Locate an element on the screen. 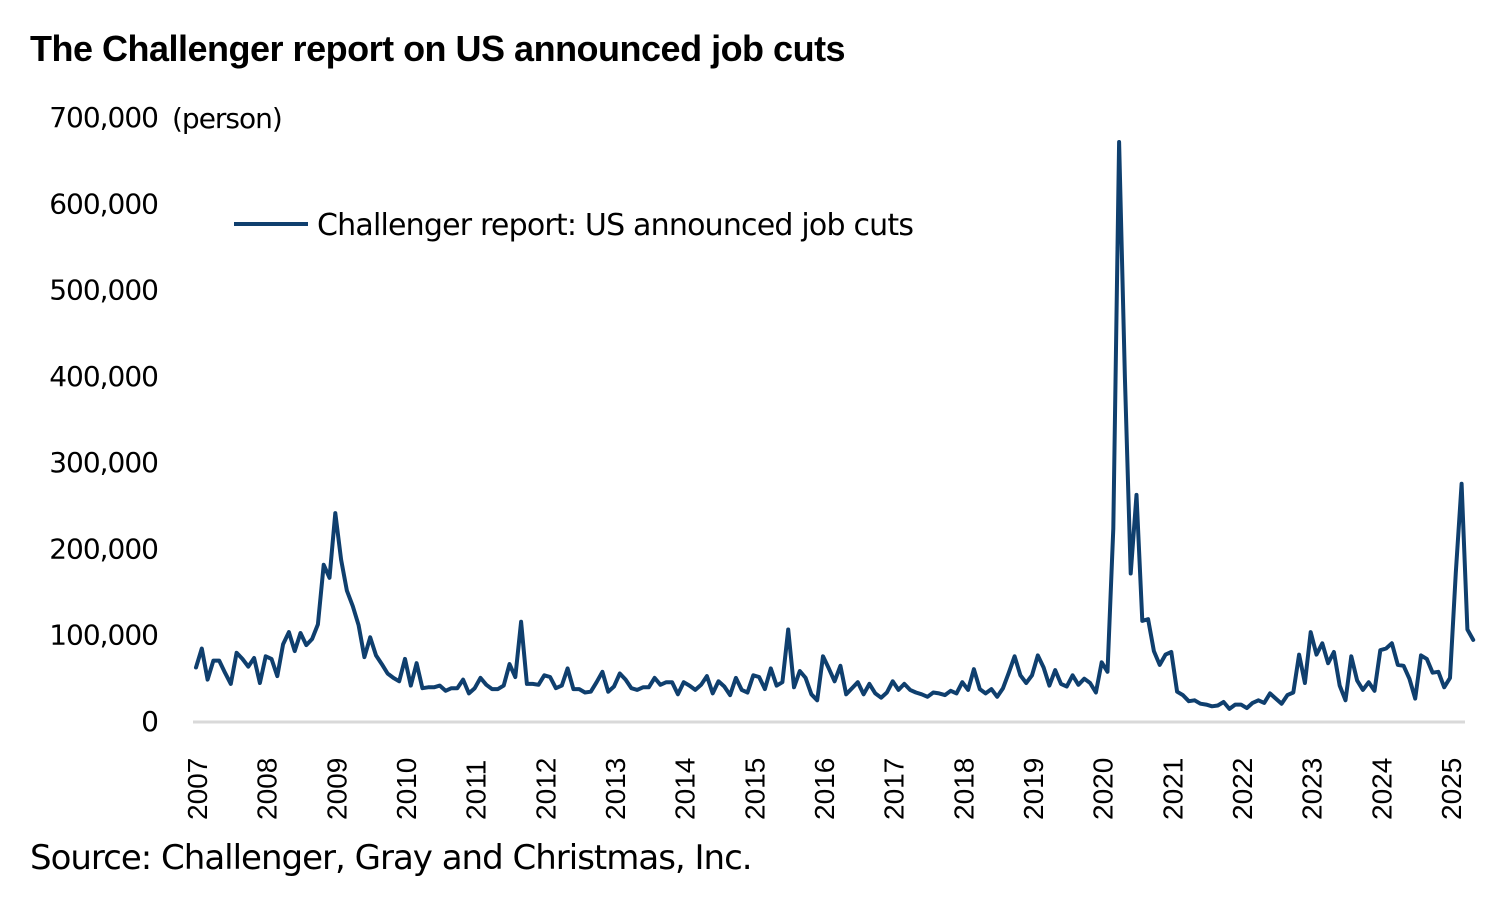 The height and width of the screenshot is (898, 1492). y-tick-label: 400,000 is located at coordinates (103, 376).